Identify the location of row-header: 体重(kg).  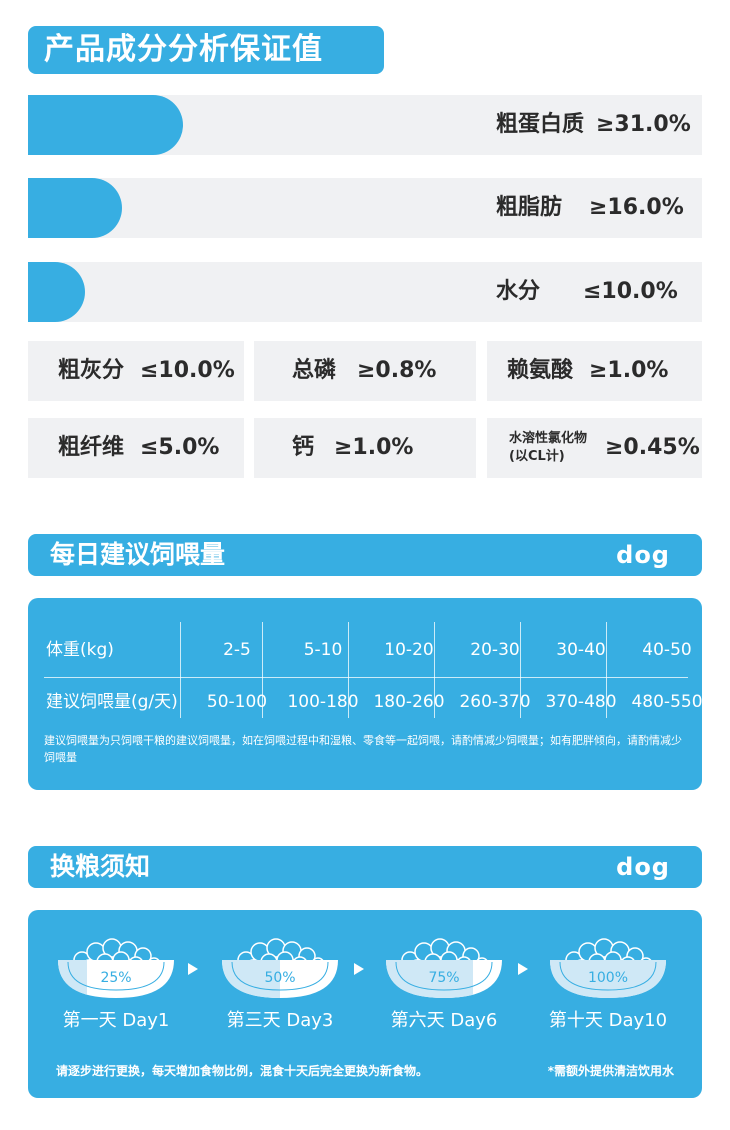
(80, 650).